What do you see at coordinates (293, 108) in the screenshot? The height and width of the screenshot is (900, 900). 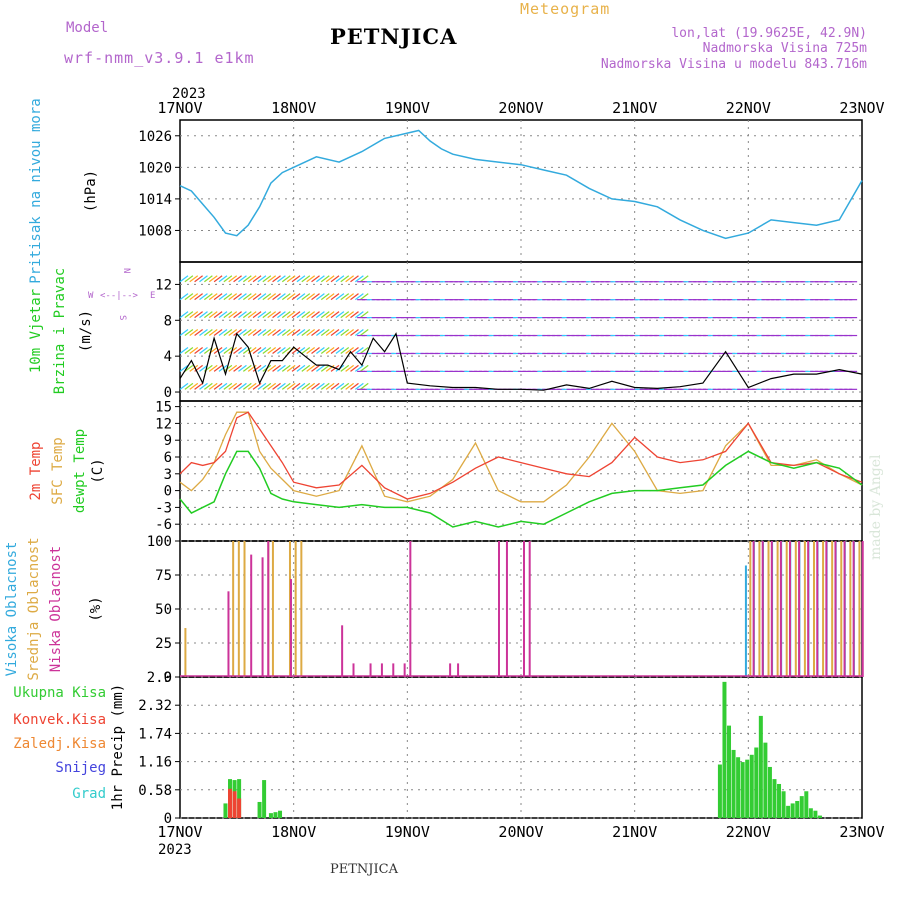 I see `day-label-top: 18NOV` at bounding box center [293, 108].